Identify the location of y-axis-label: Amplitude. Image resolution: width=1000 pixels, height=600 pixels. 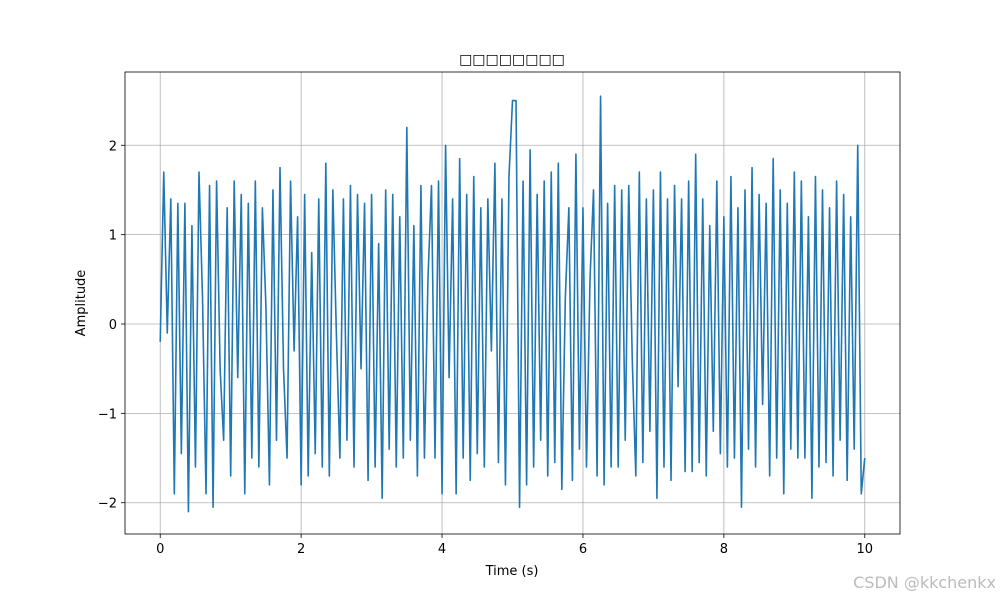
(81, 303).